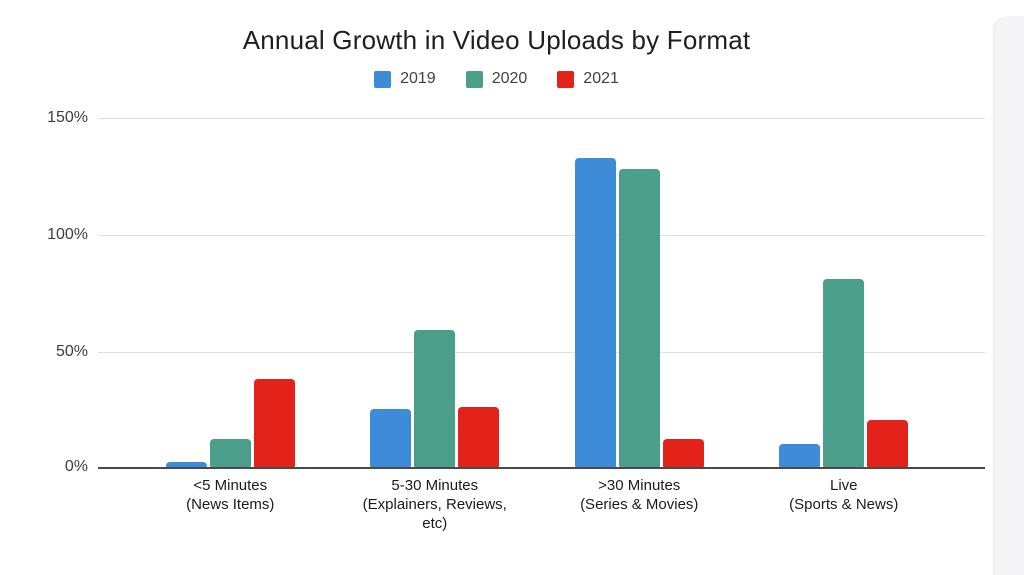  I want to click on legend-item-2019: 2019, so click(405, 79).